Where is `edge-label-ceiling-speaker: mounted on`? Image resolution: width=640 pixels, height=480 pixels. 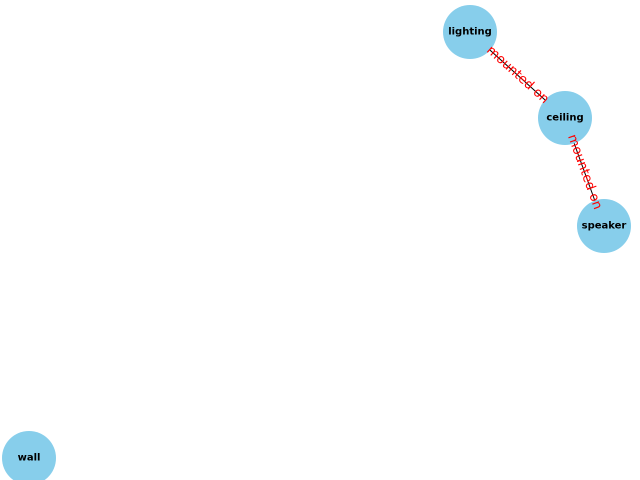 edge-label-ceiling-speaker: mounted on is located at coordinates (584, 171).